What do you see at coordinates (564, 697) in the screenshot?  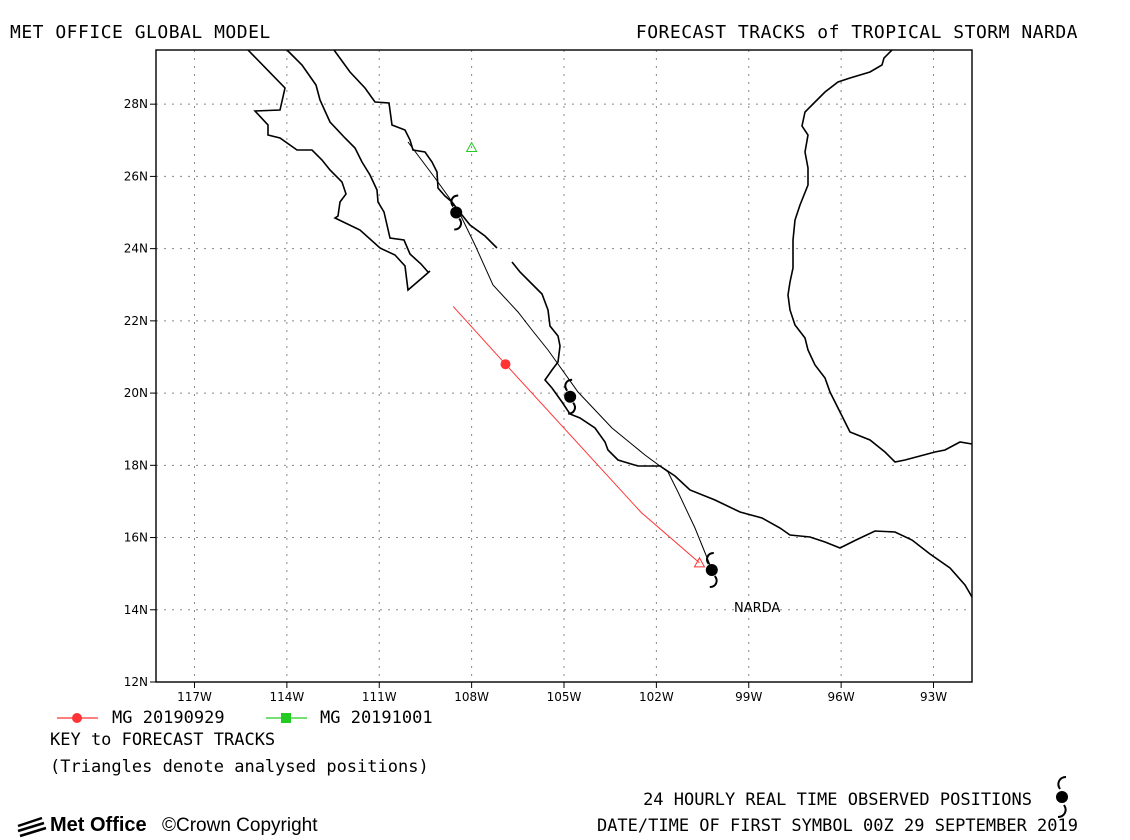 I see `lon-tick-label: 105W` at bounding box center [564, 697].